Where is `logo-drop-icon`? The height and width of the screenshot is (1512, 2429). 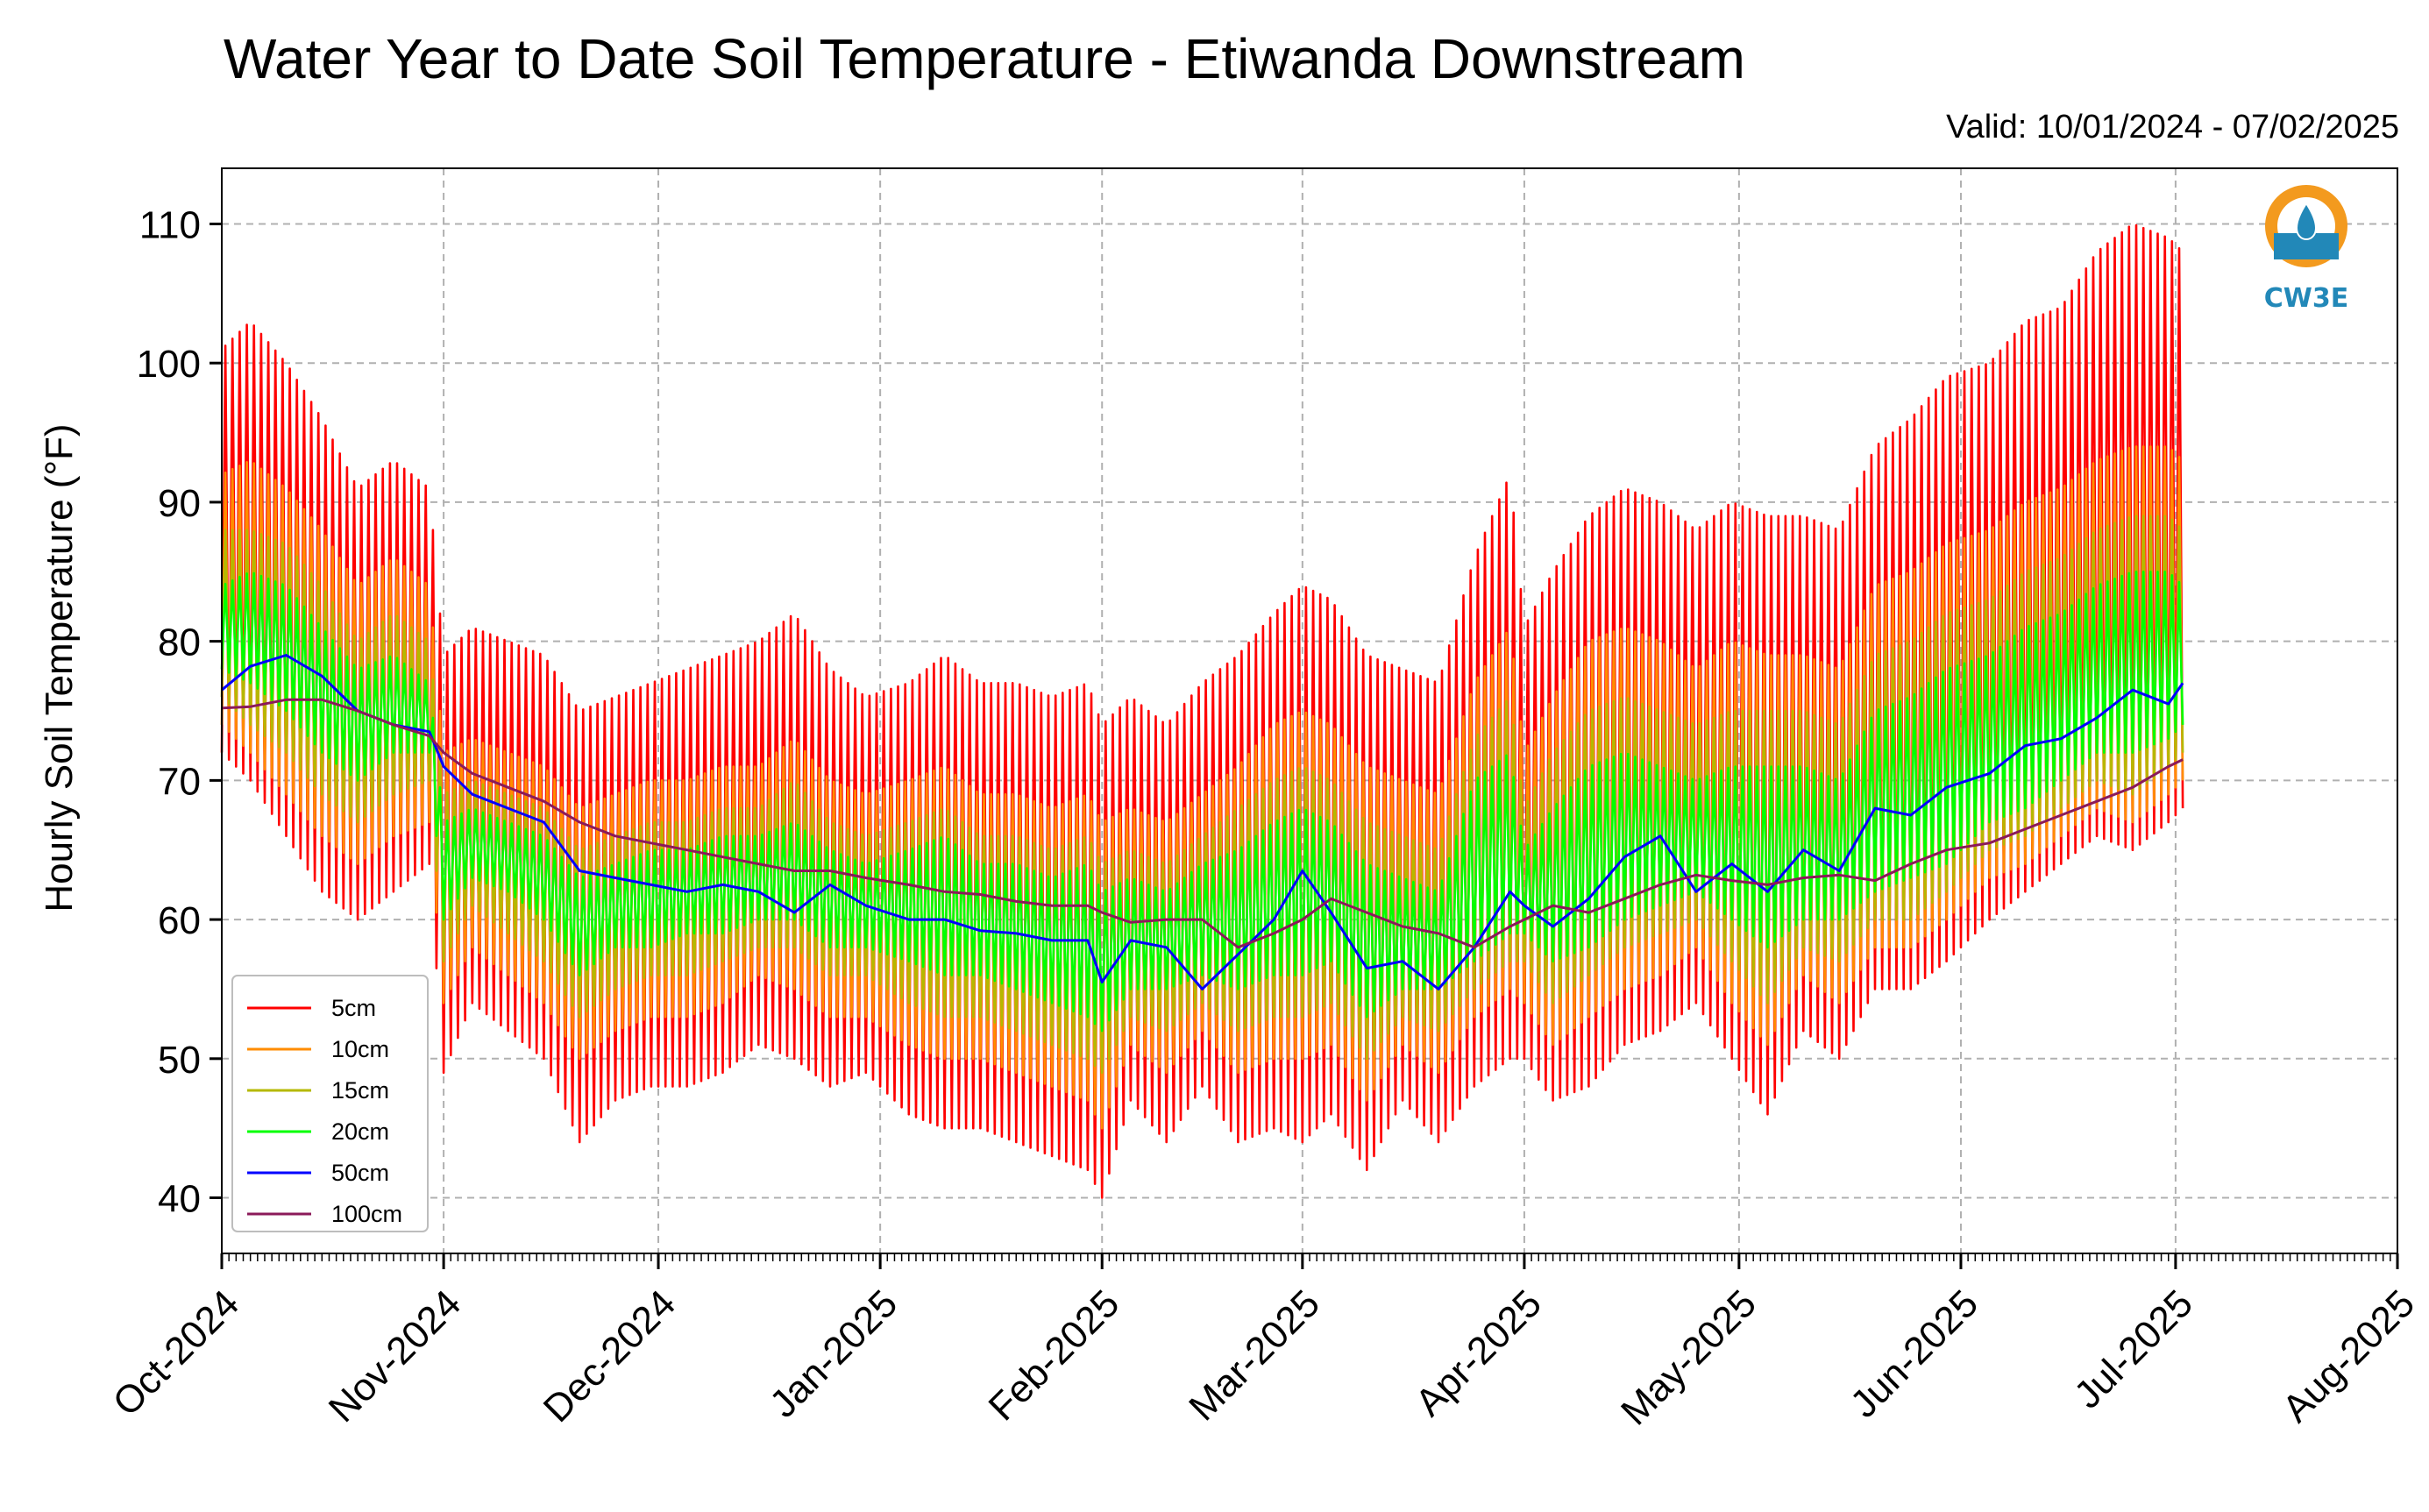
logo-drop-icon is located at coordinates (2307, 221).